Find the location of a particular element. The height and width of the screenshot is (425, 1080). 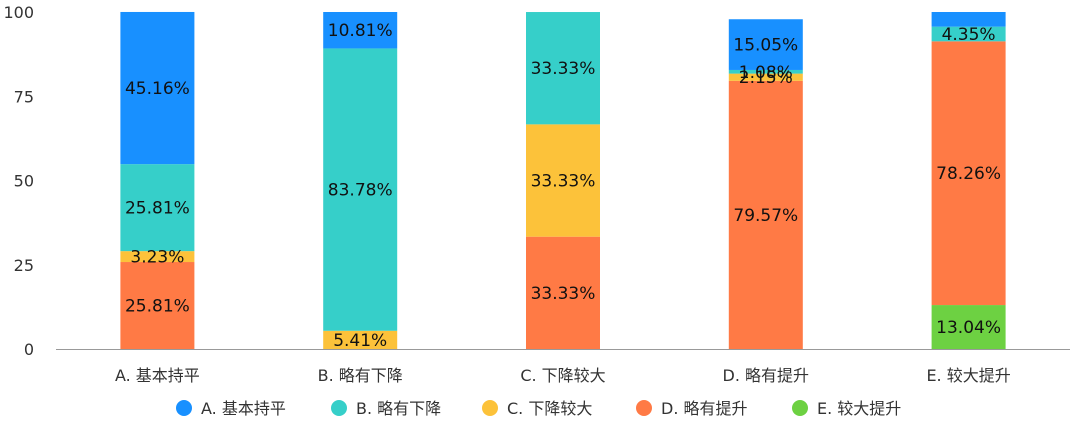

y-tick-label: 0 is located at coordinates (29, 349).